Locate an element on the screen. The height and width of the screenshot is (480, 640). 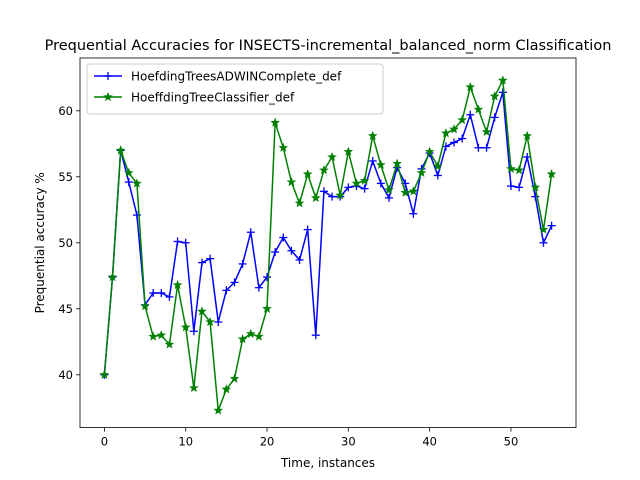
y-axis-label: Prequential accuracy % is located at coordinates (40, 242).